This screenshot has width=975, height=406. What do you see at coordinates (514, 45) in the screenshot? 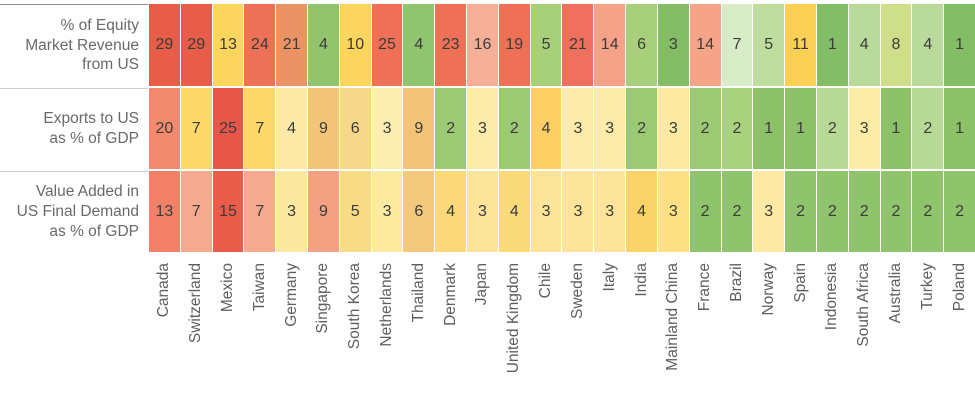
I see `heatmap-cell: 19` at bounding box center [514, 45].